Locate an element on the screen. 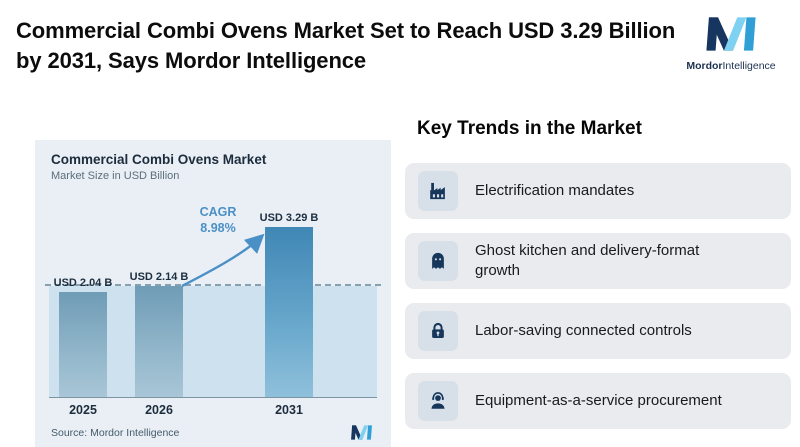 The width and height of the screenshot is (800, 447). chart-title: Commercial Combi Ovens Market is located at coordinates (159, 159).